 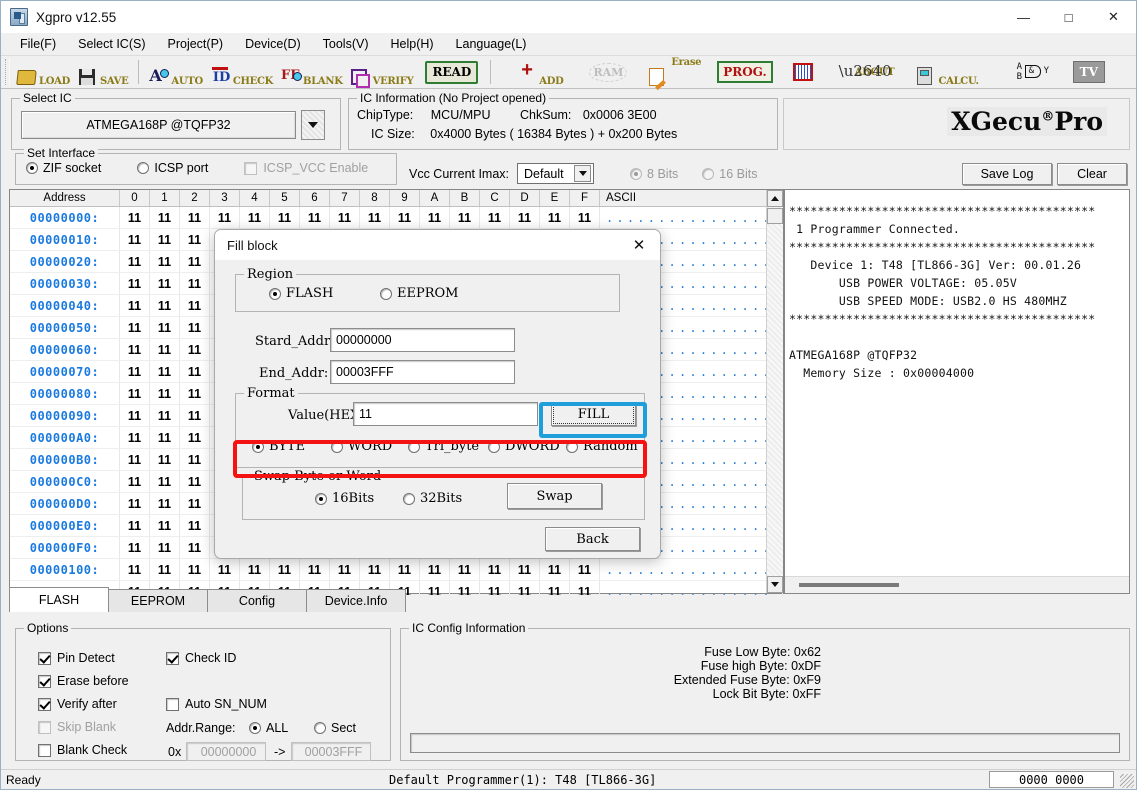 What do you see at coordinates (639, 245) in the screenshot?
I see `close-icon: ✕` at bounding box center [639, 245].